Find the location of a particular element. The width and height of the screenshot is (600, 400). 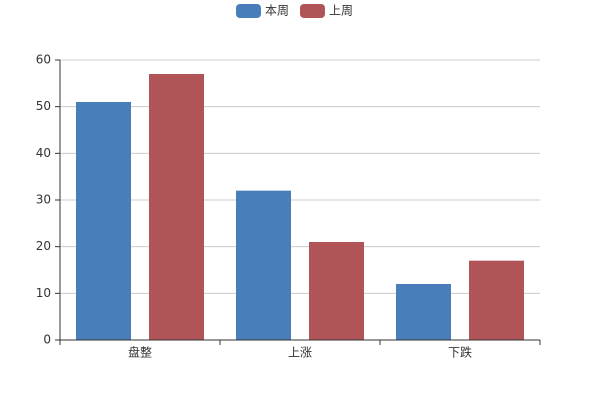

legend-label: 上周 is located at coordinates (341, 11).